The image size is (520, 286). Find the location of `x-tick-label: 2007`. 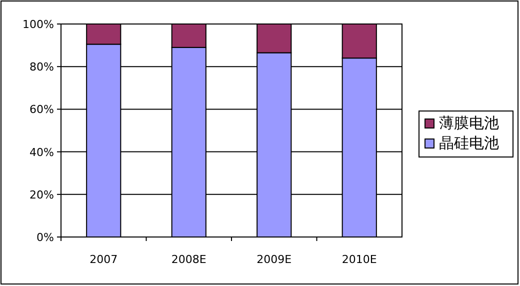

x-tick-label: 2007 is located at coordinates (104, 259).